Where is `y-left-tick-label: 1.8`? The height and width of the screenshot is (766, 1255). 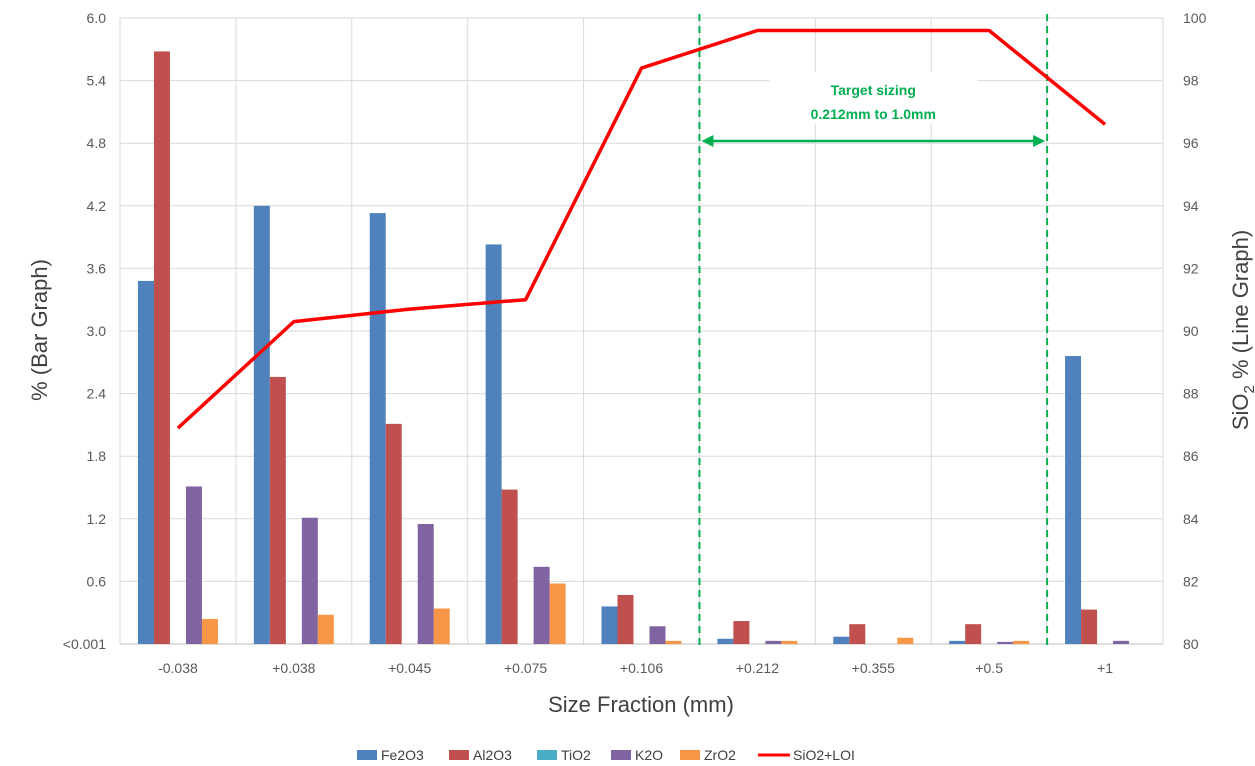
y-left-tick-label: 1.8 is located at coordinates (97, 456).